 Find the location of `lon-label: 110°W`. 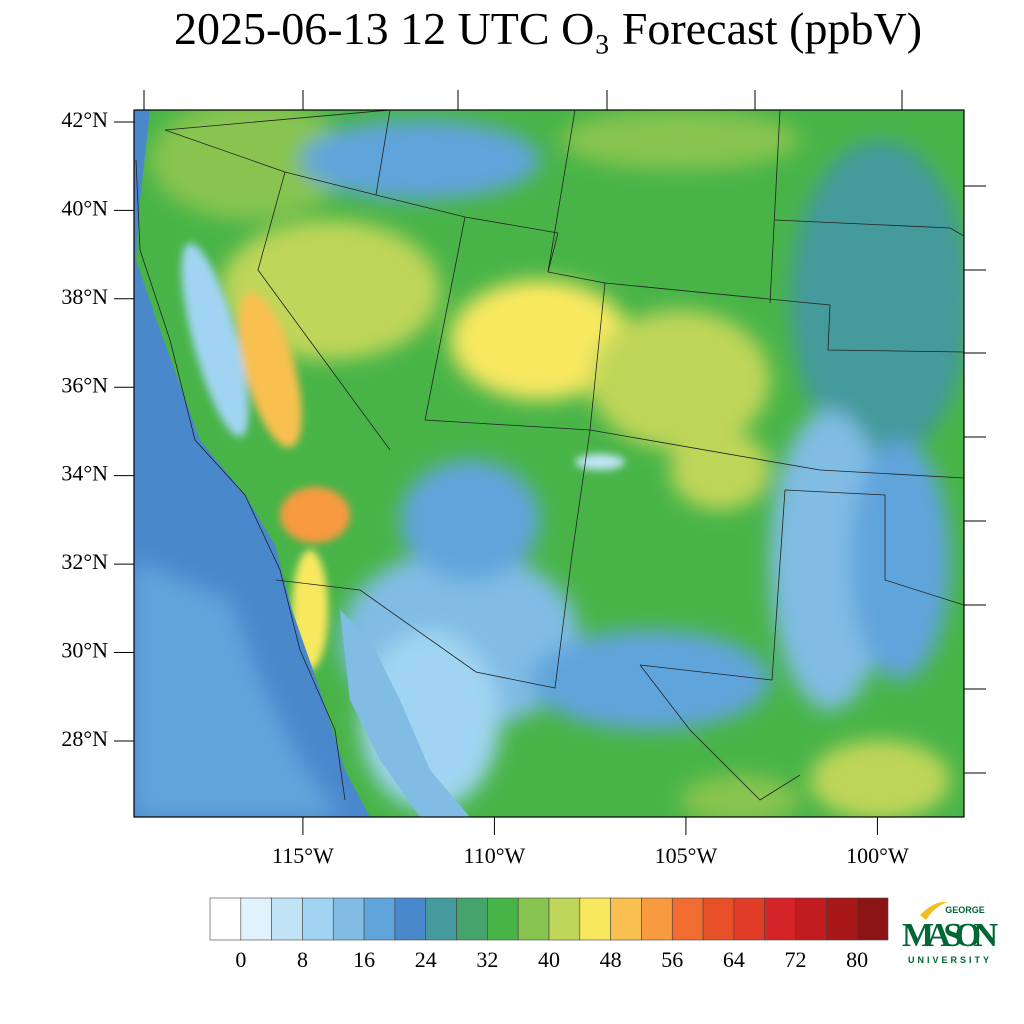

lon-label: 110°W is located at coordinates (495, 855).